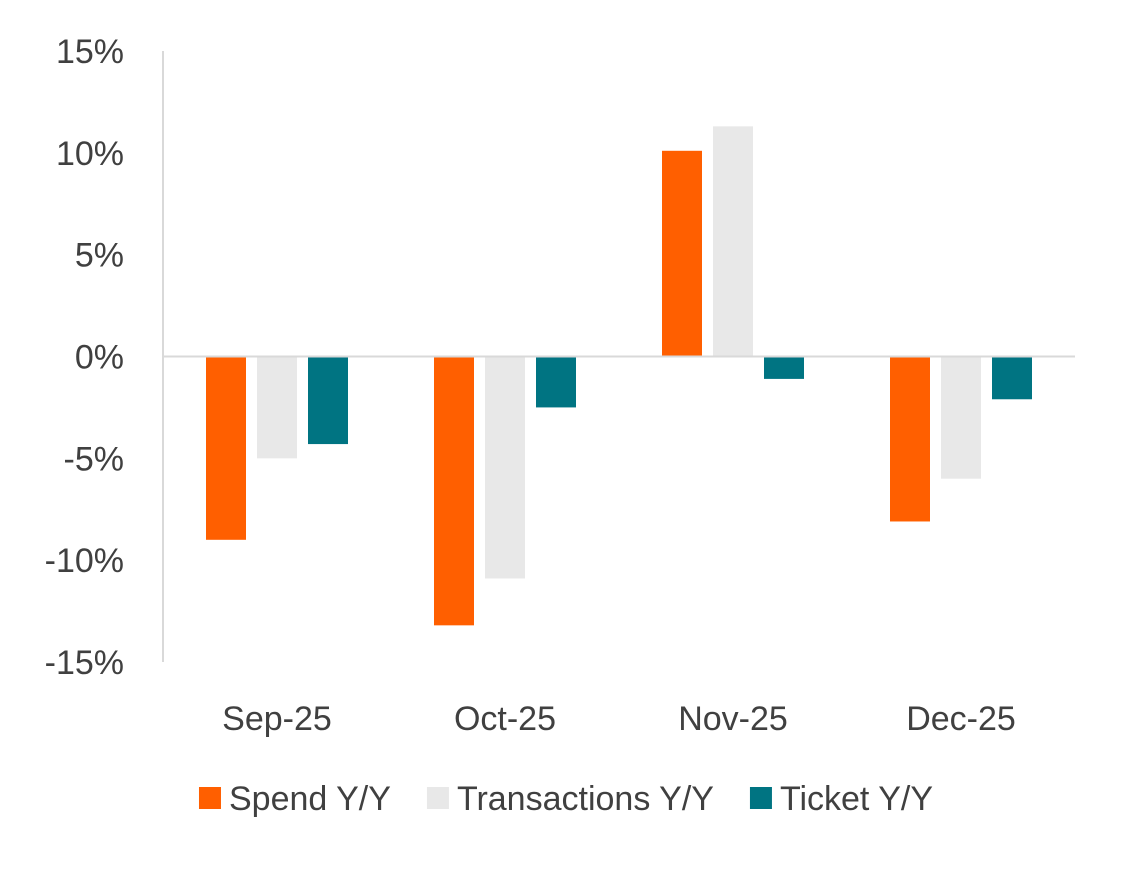 This screenshot has width=1132, height=880. What do you see at coordinates (94, 459) in the screenshot?
I see `y-tick-label: -5%` at bounding box center [94, 459].